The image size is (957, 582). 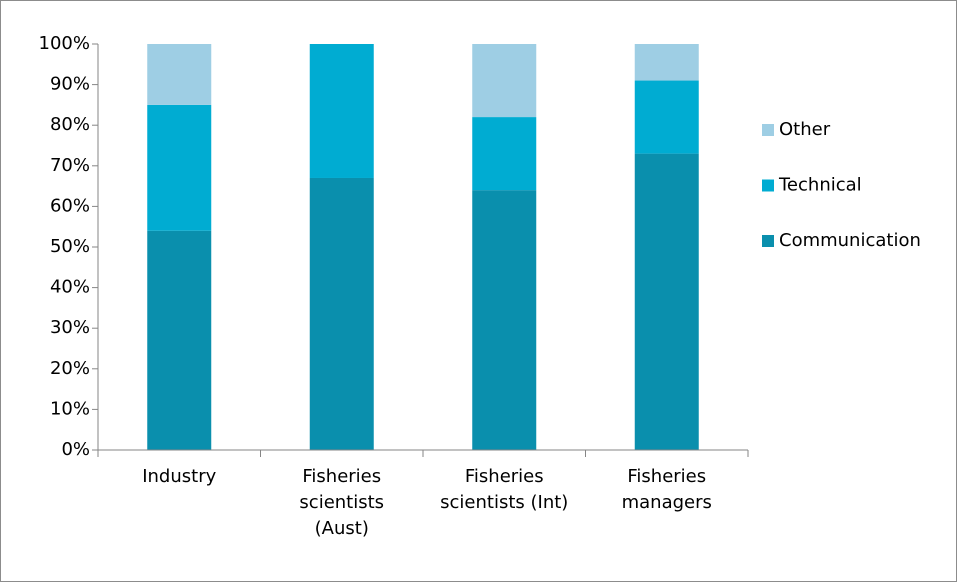 What do you see at coordinates (179, 476) in the screenshot?
I see `x-tick-label: Industry` at bounding box center [179, 476].